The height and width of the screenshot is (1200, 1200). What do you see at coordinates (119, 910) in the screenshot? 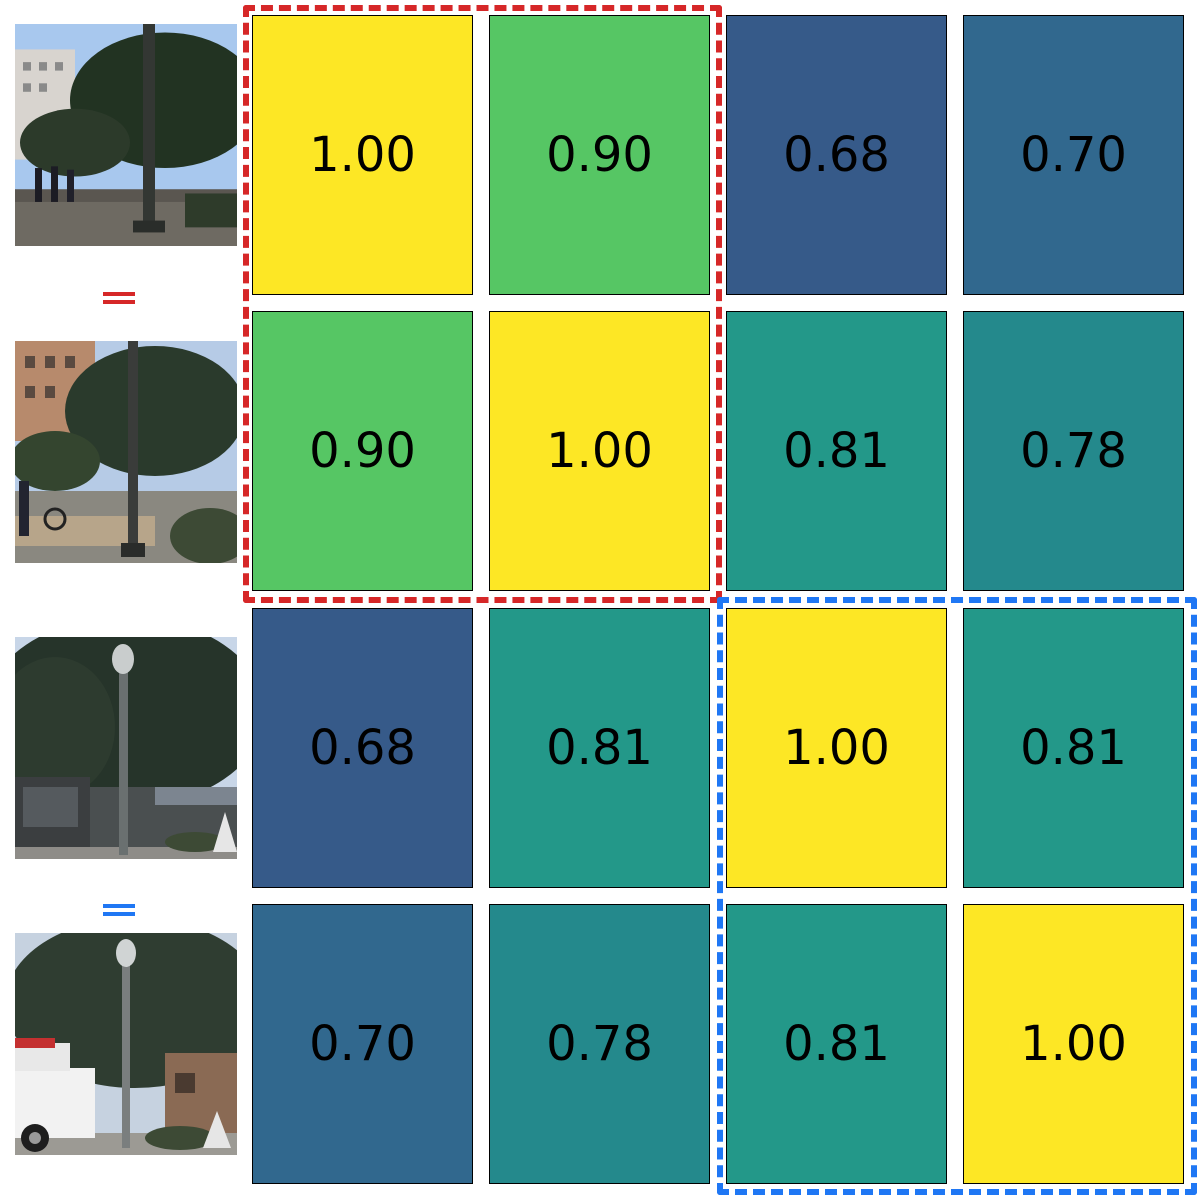
I see `equal-sign-blue` at bounding box center [119, 910].